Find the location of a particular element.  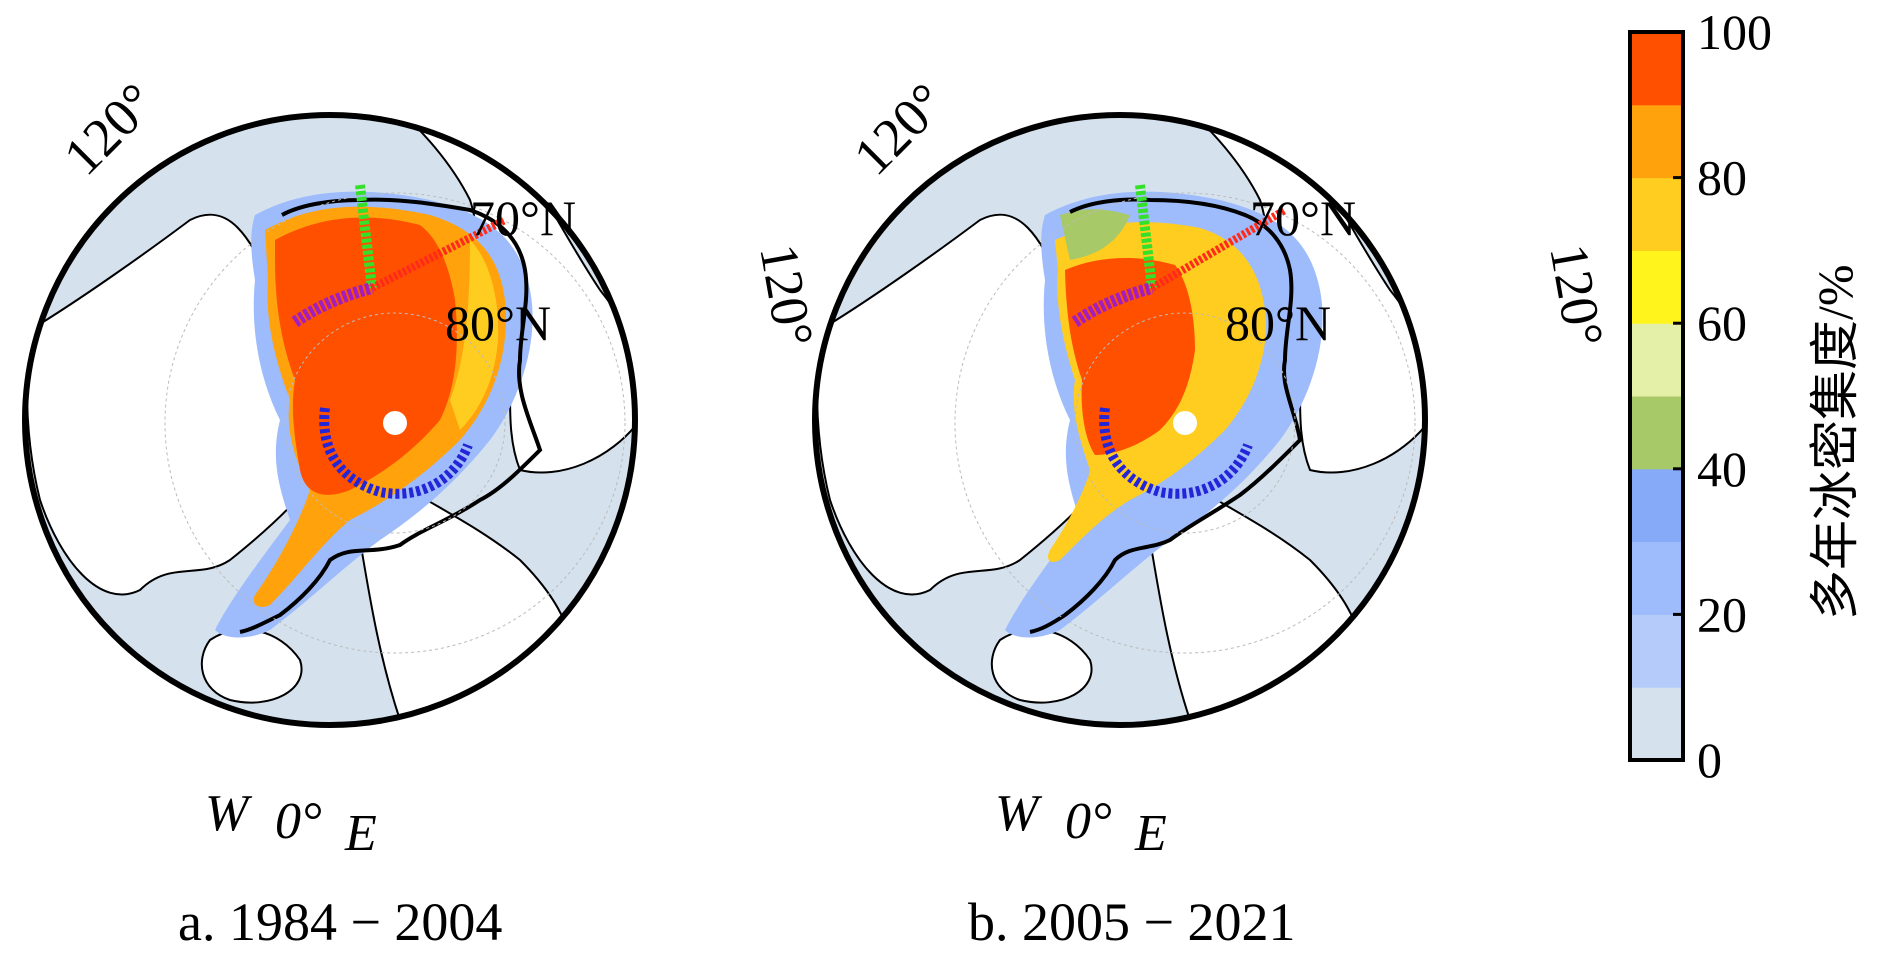

panel-b-track-green is located at coordinates (1146, 236).